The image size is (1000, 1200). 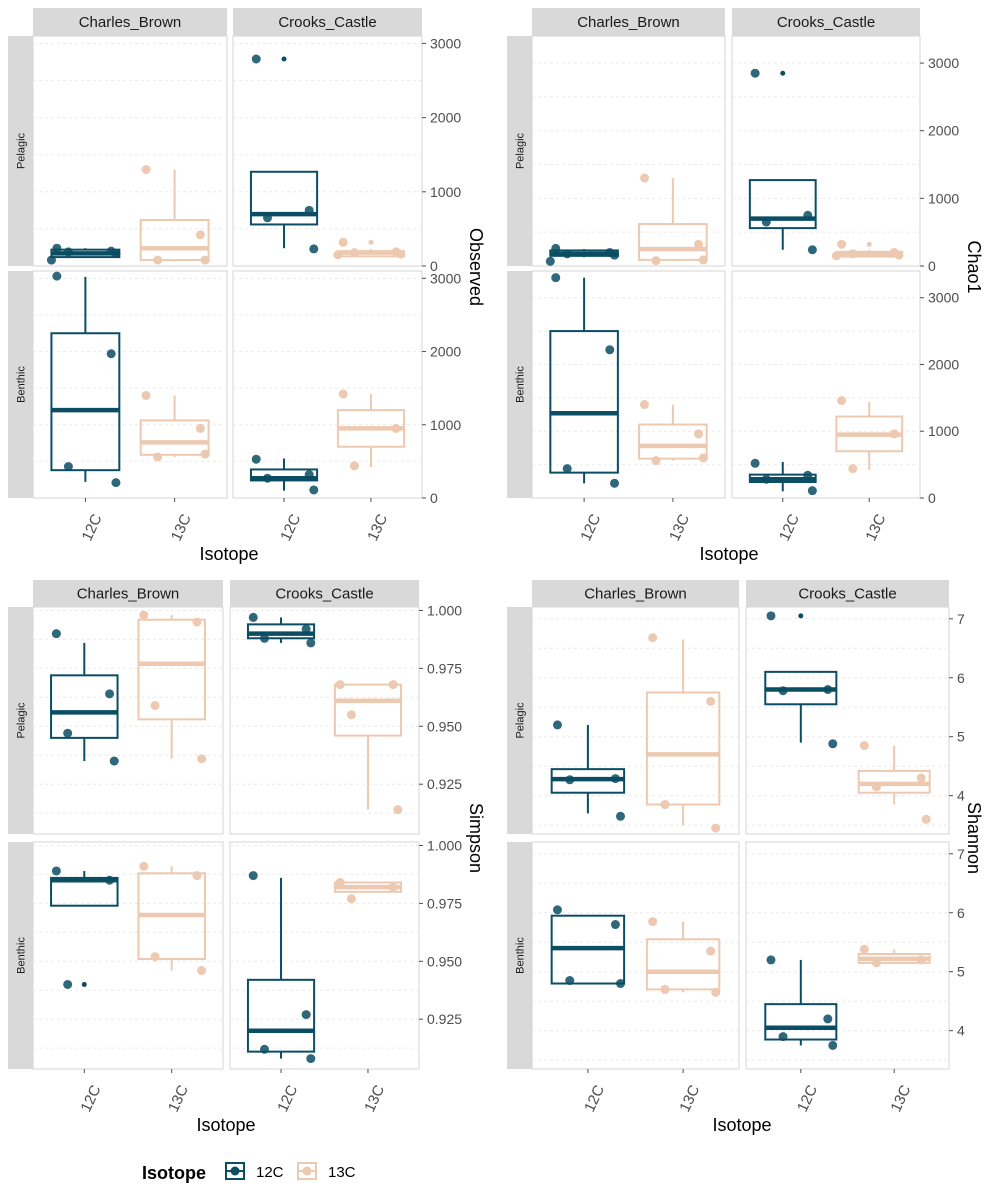 What do you see at coordinates (932, 266) in the screenshot?
I see `y-tick-label: 0` at bounding box center [932, 266].